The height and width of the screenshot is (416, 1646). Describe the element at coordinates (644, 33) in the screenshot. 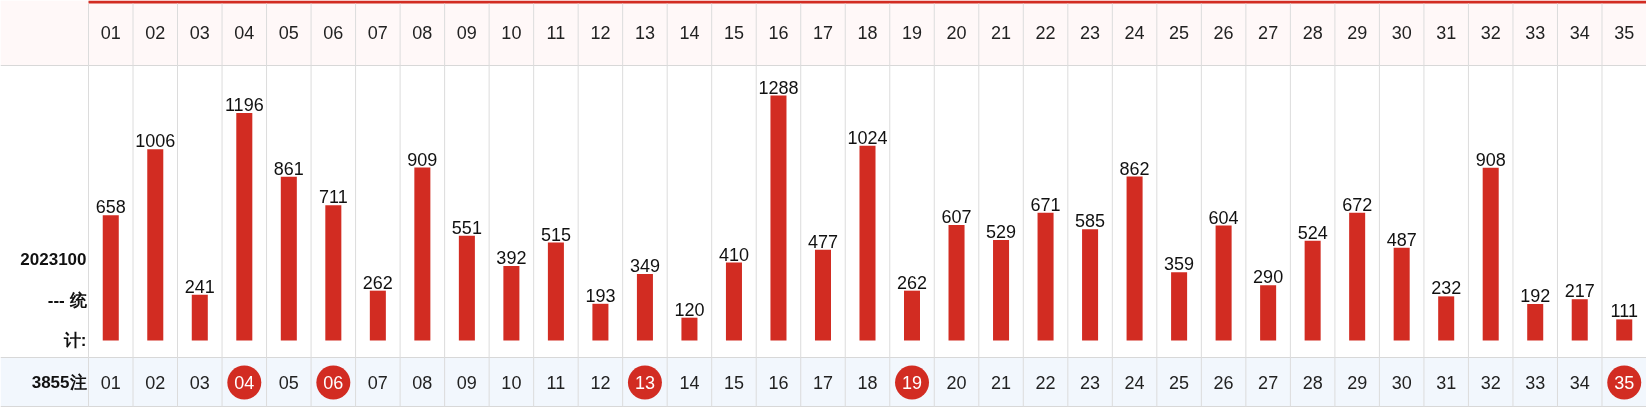

I see `x-tick-label: 13` at that location.